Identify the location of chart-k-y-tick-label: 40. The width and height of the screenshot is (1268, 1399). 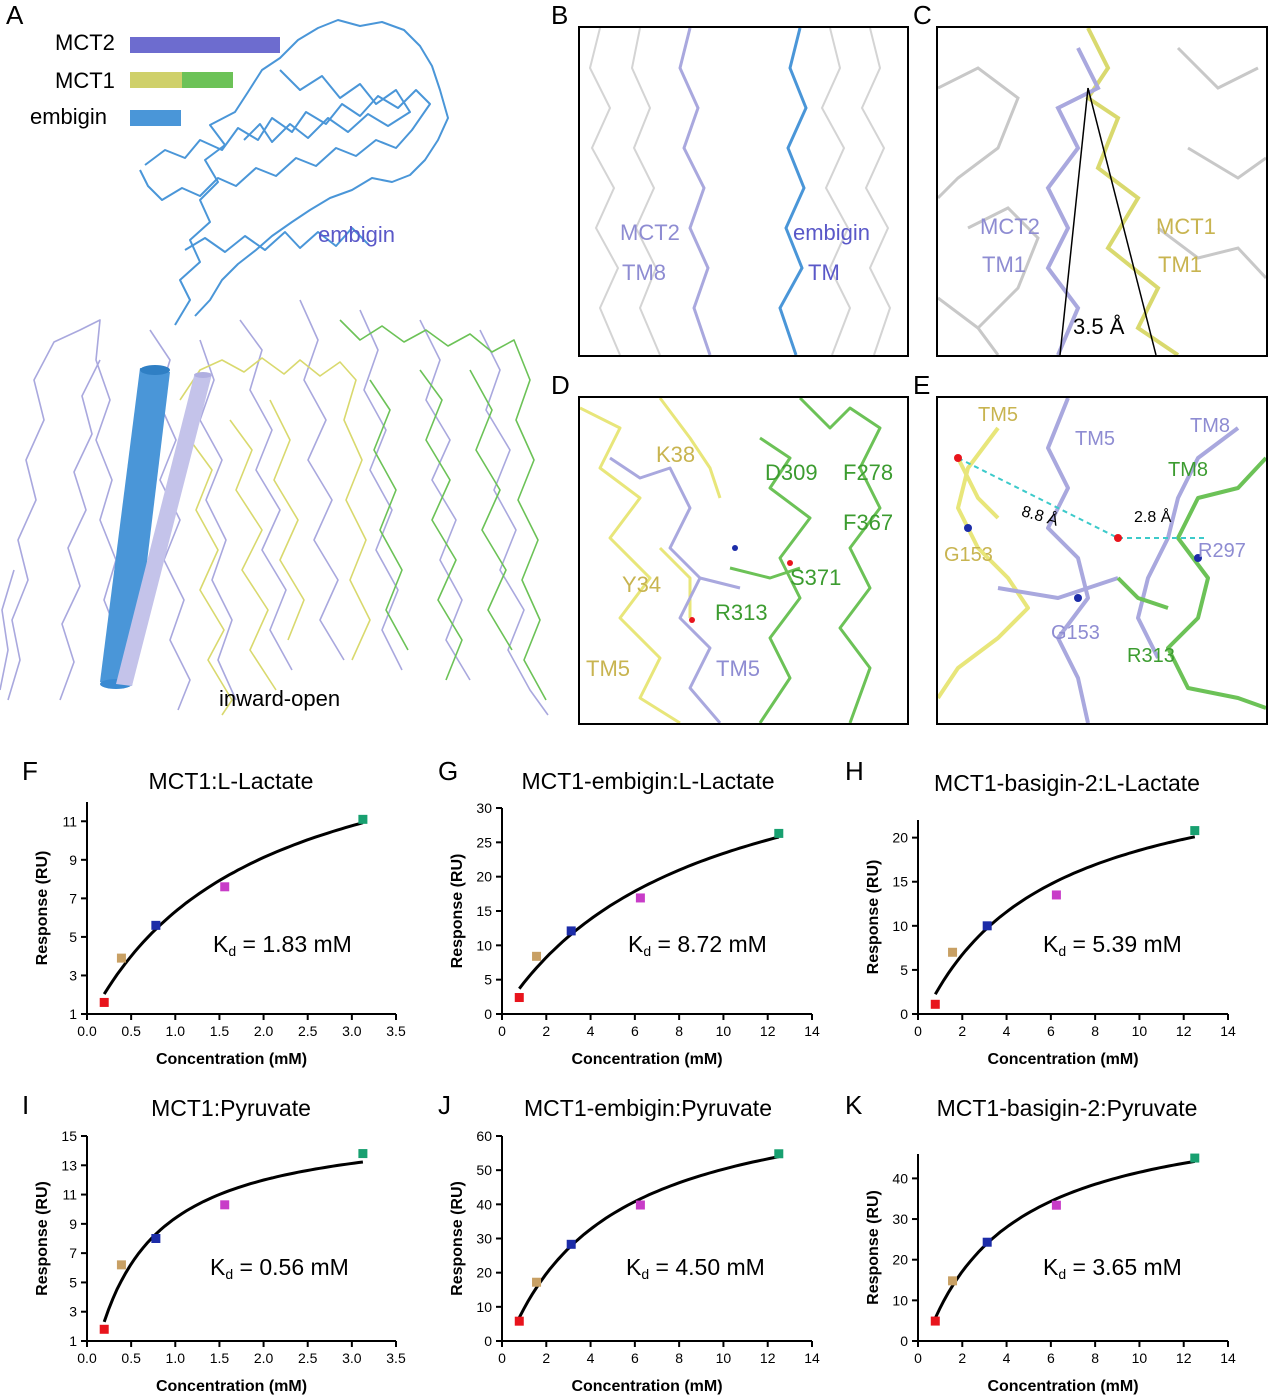
(900, 1178).